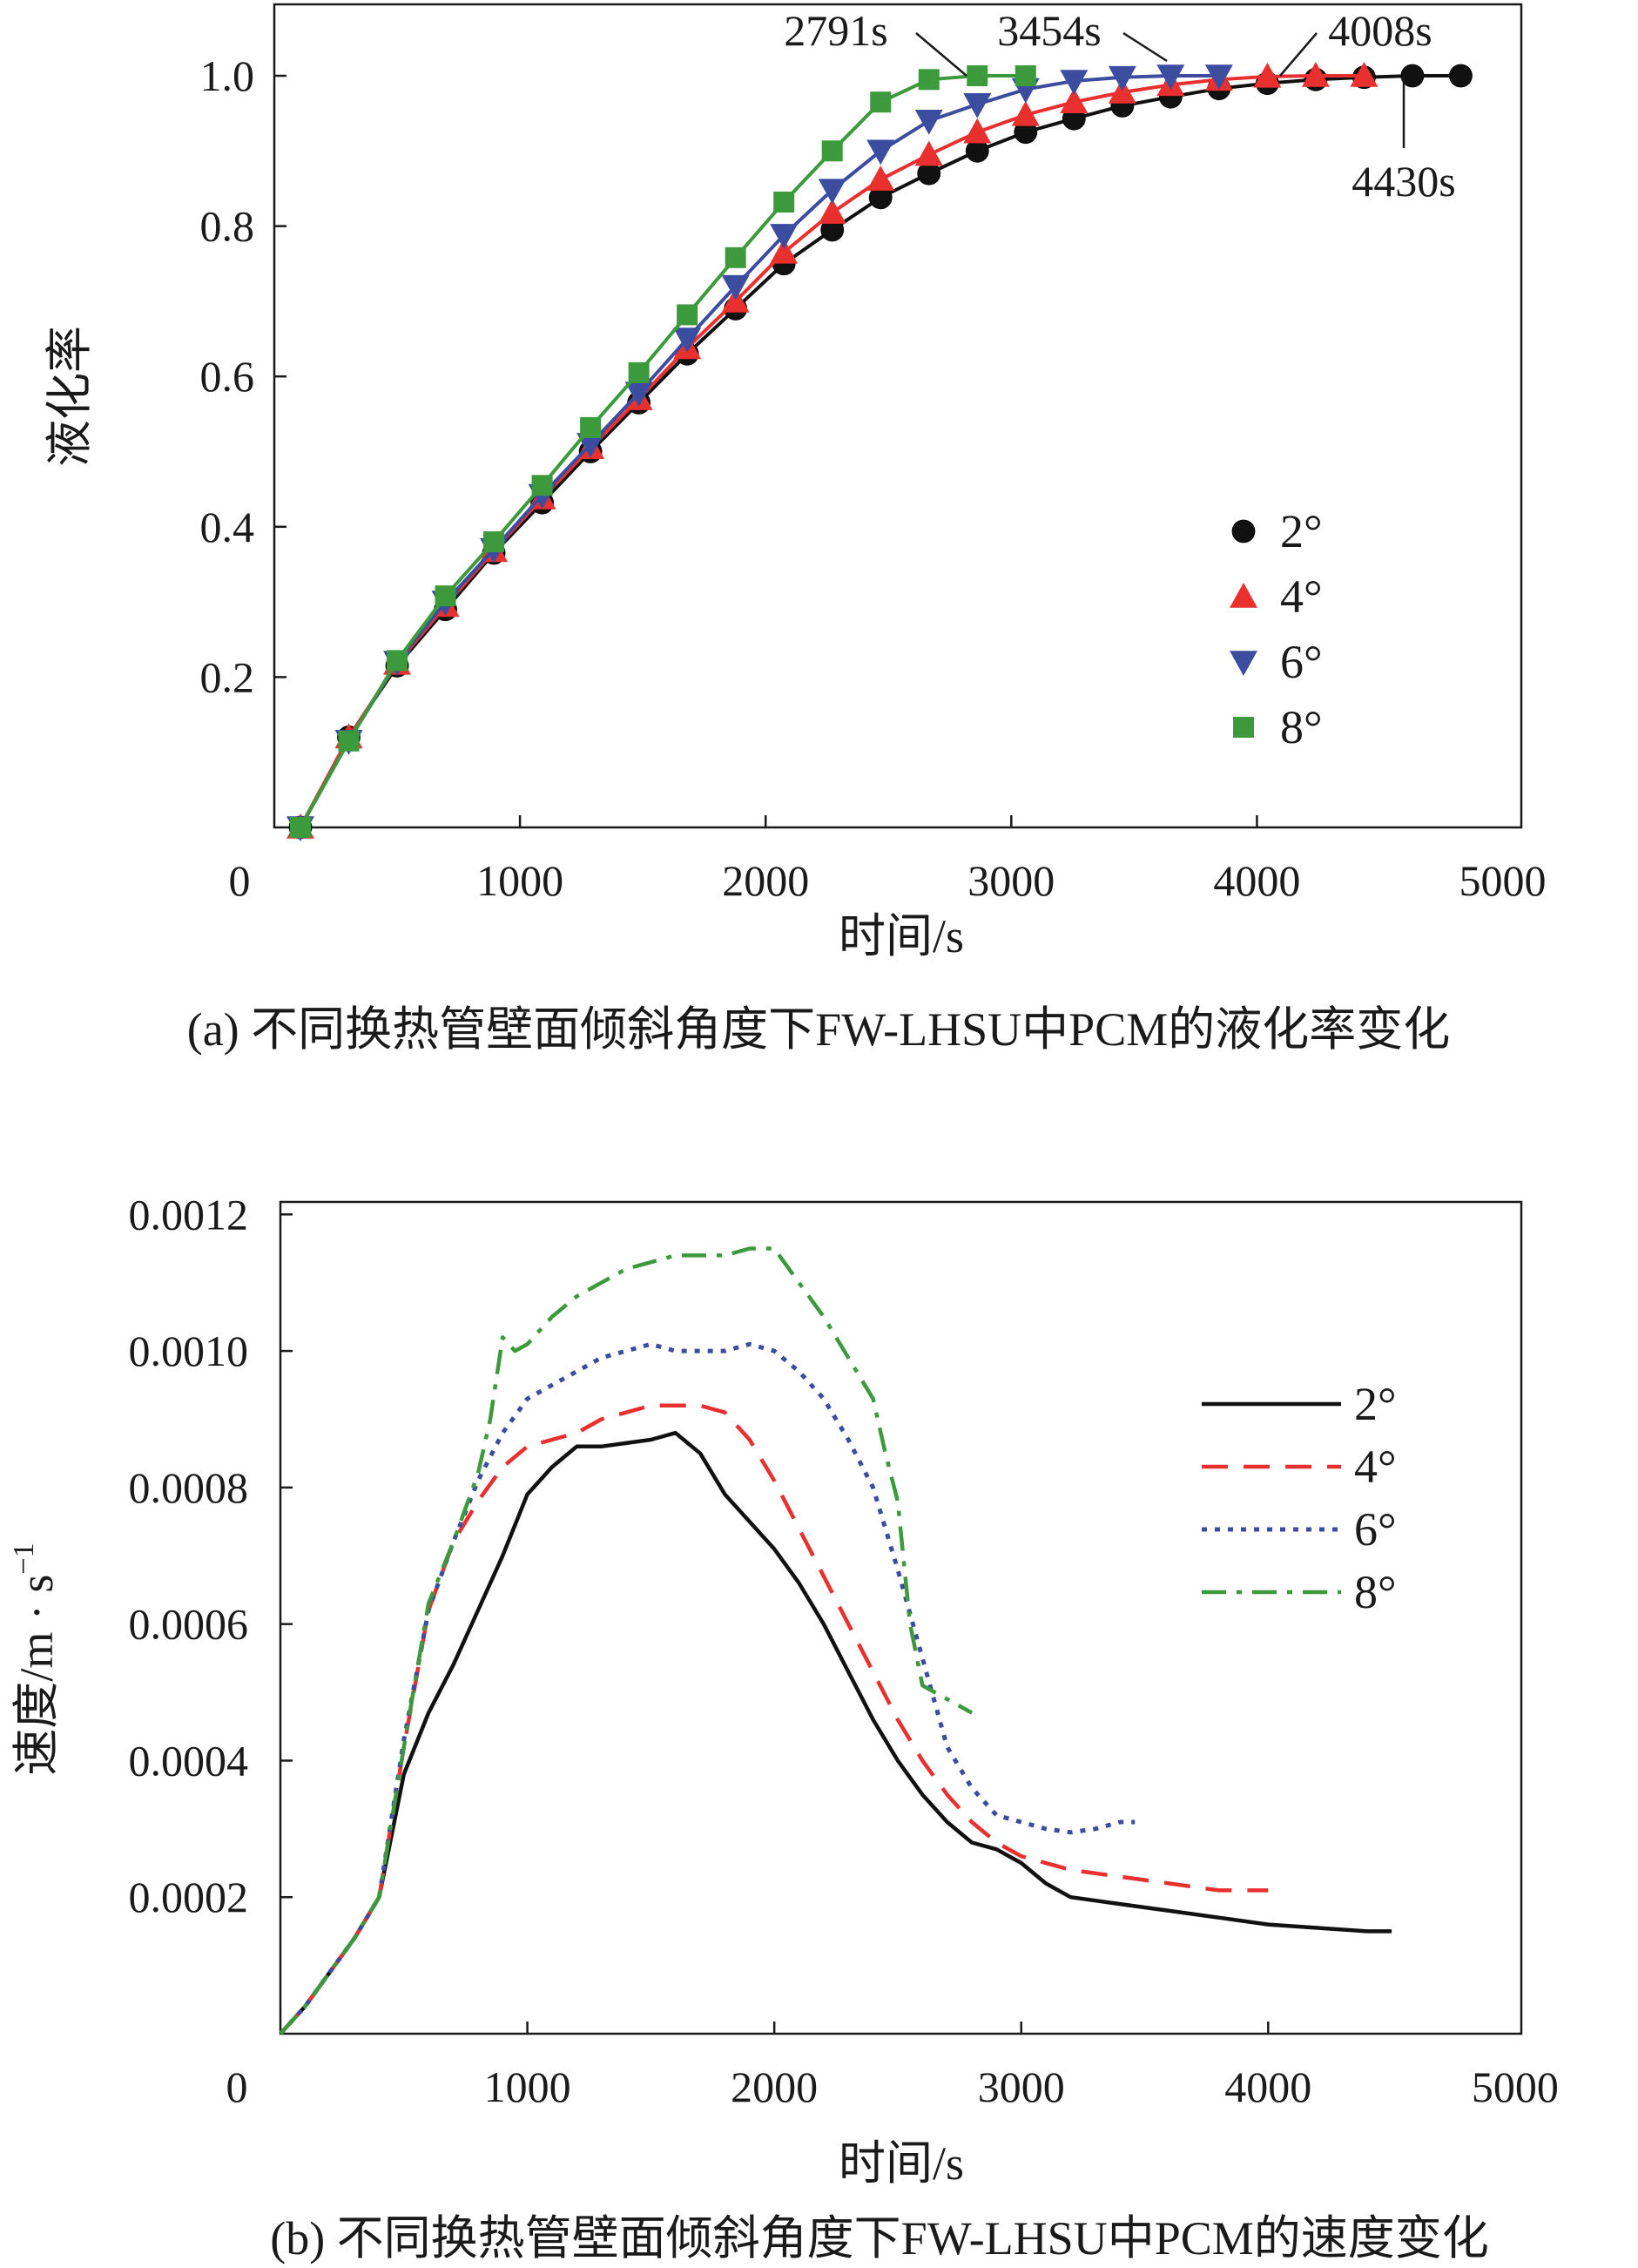 This screenshot has width=1638, height=2268. What do you see at coordinates (1503, 880) in the screenshot?
I see `panel-a-x-tick-label: 5000` at bounding box center [1503, 880].